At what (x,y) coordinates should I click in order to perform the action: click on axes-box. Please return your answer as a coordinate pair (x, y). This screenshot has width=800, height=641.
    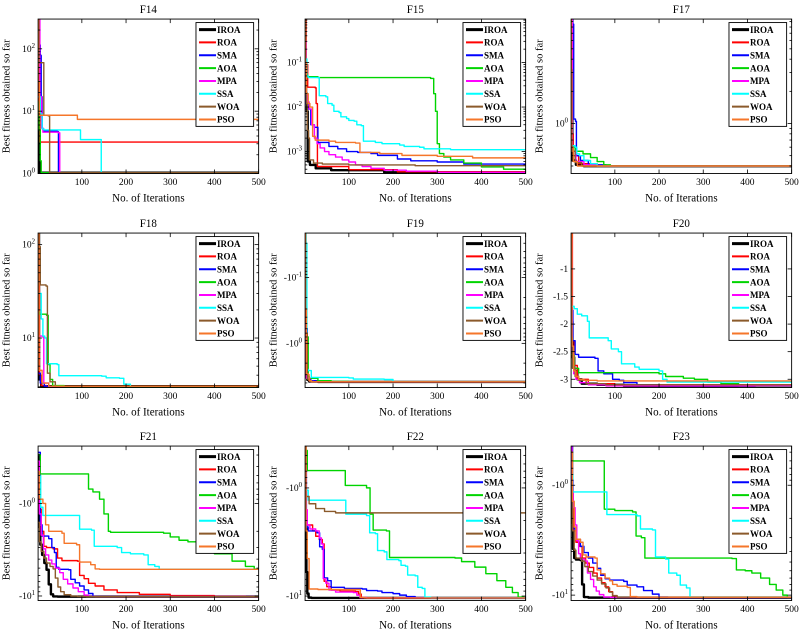
    Looking at the image, I should click on (415, 96).